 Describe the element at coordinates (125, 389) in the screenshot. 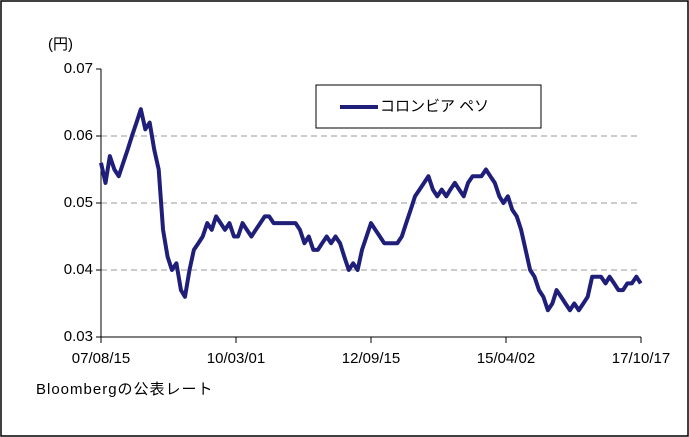

I see `footnote: Bloombergの公表レート` at that location.